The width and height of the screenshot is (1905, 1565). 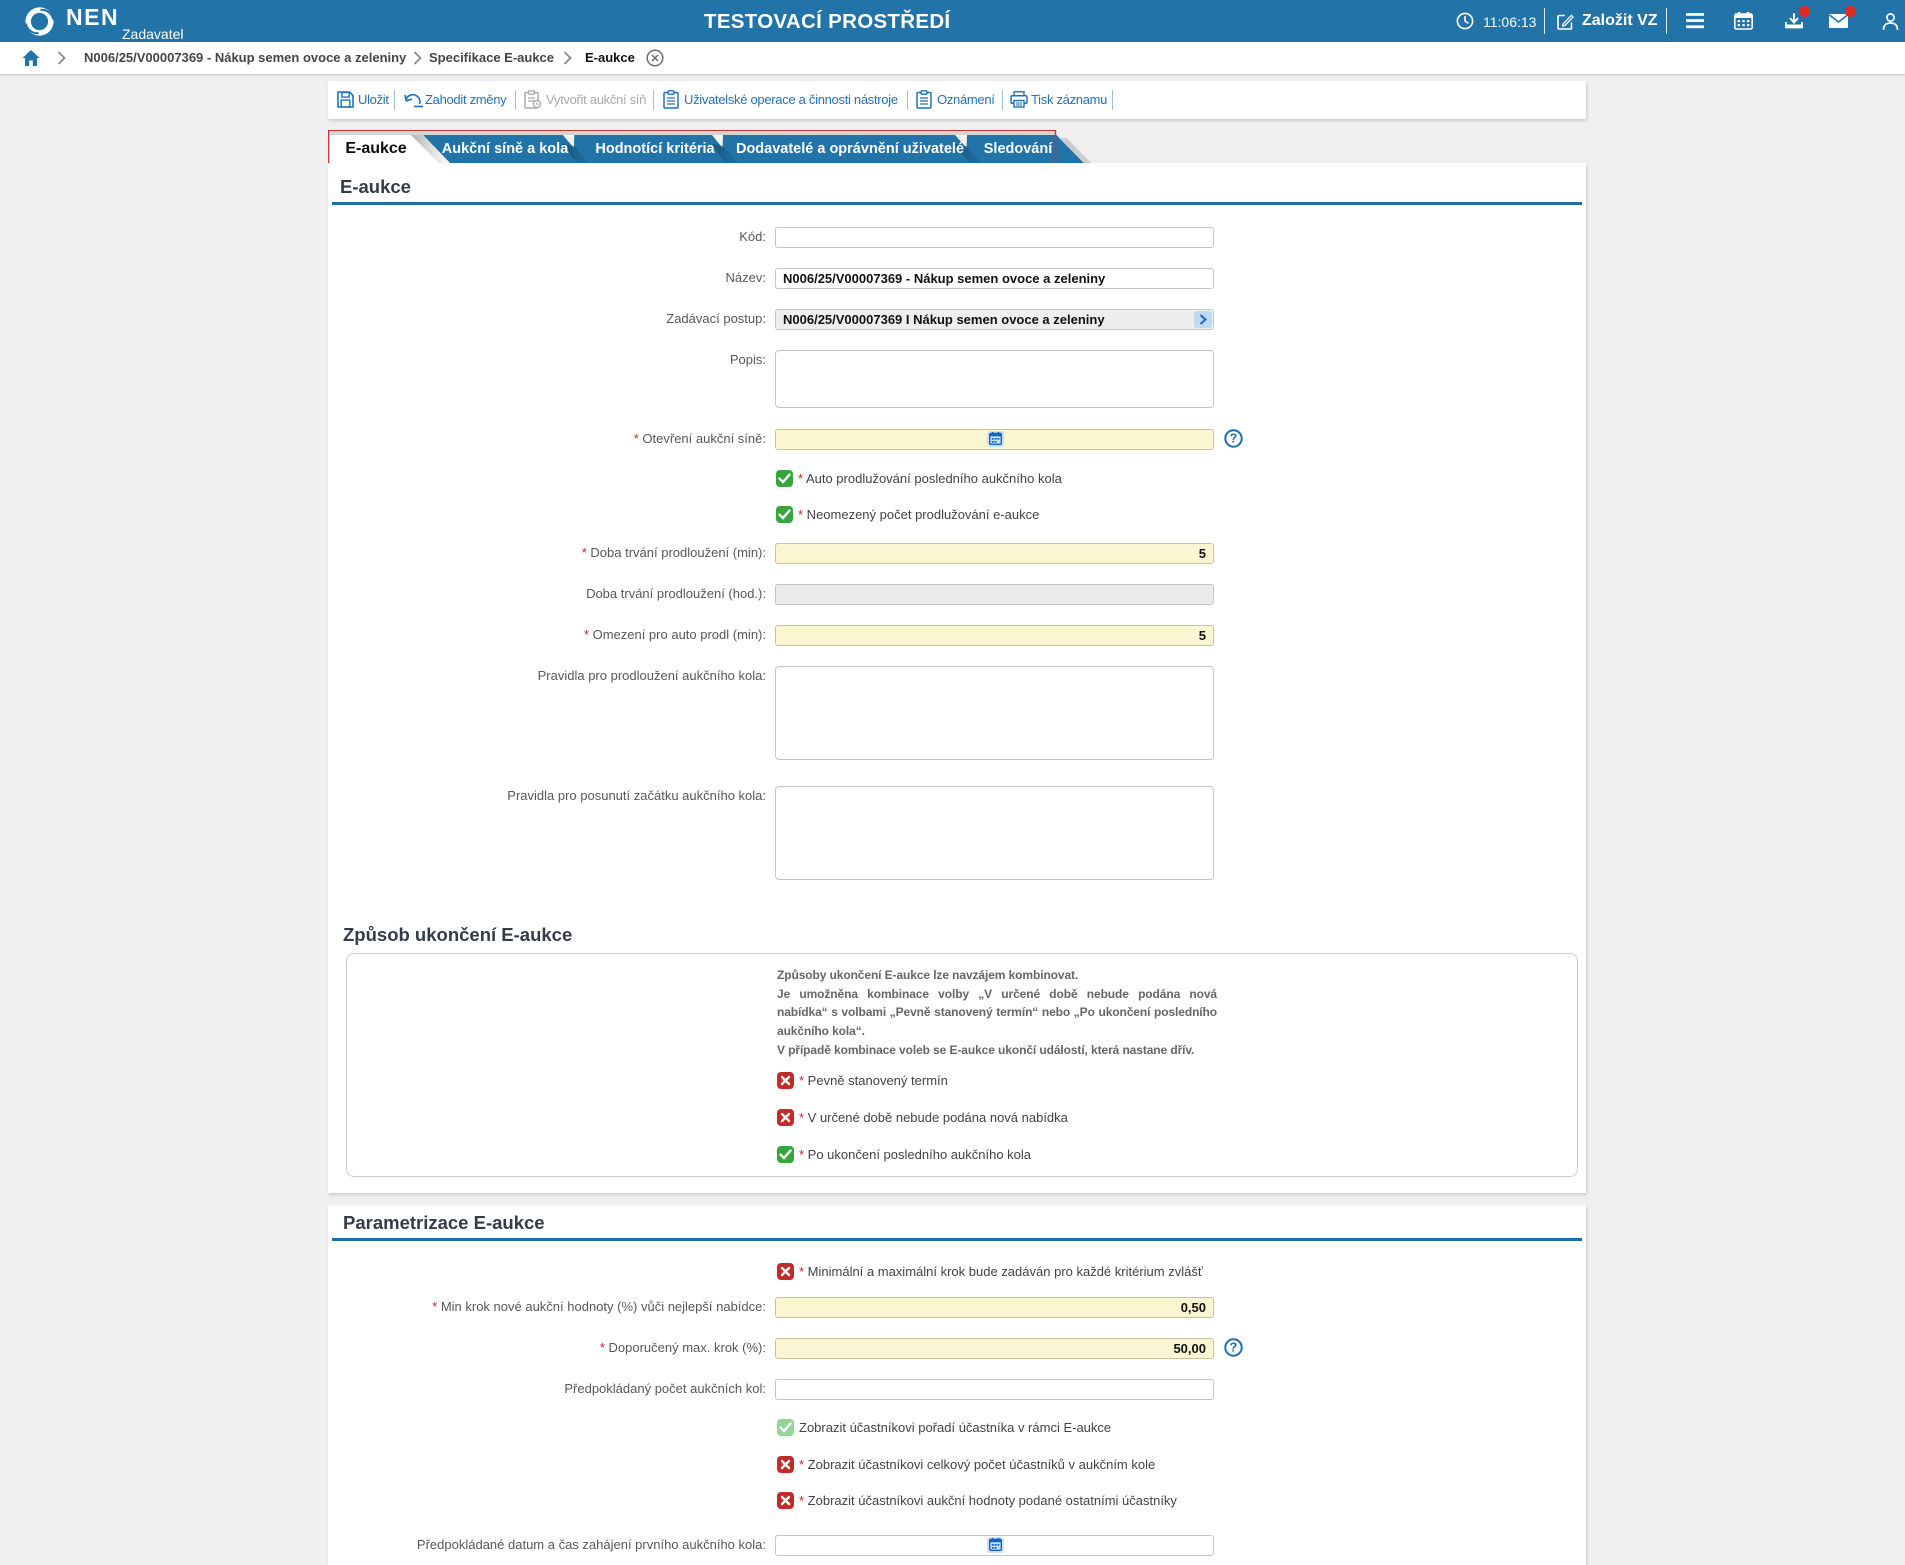 I want to click on svg-text: Aukční síně a kola, so click(x=505, y=149).